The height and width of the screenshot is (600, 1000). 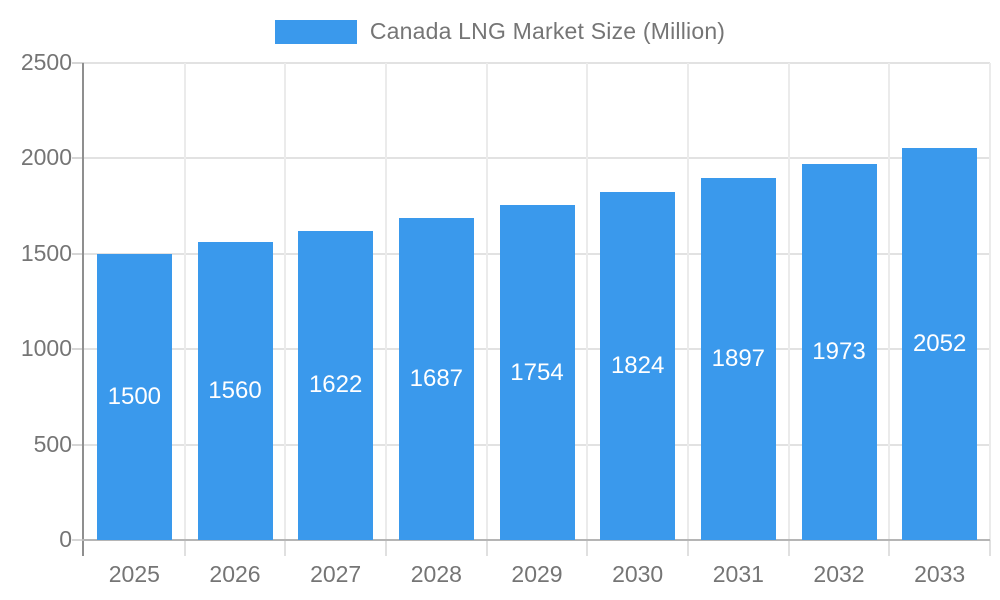 What do you see at coordinates (46, 252) in the screenshot?
I see `y-axis-label: 1500` at bounding box center [46, 252].